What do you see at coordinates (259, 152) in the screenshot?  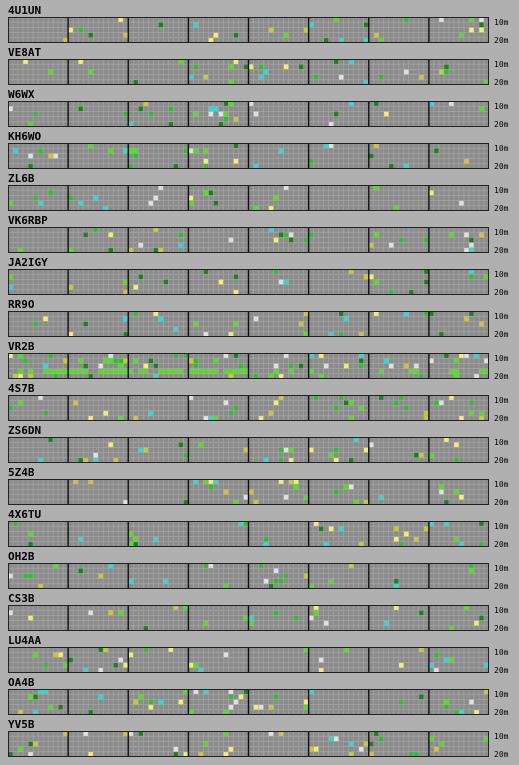 I see `station-row: KH6WO 10m 20m` at bounding box center [259, 152].